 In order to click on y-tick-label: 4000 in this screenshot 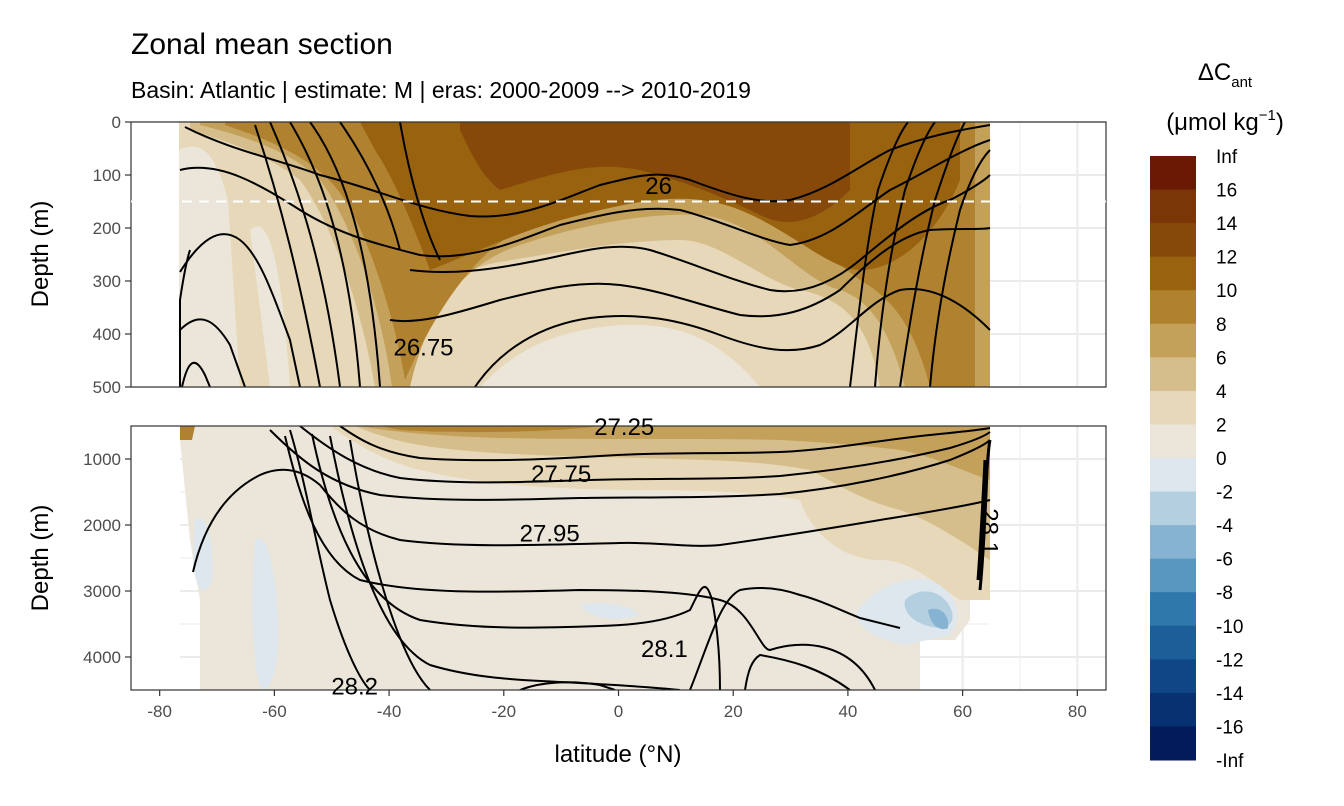, I will do `click(102, 657)`.